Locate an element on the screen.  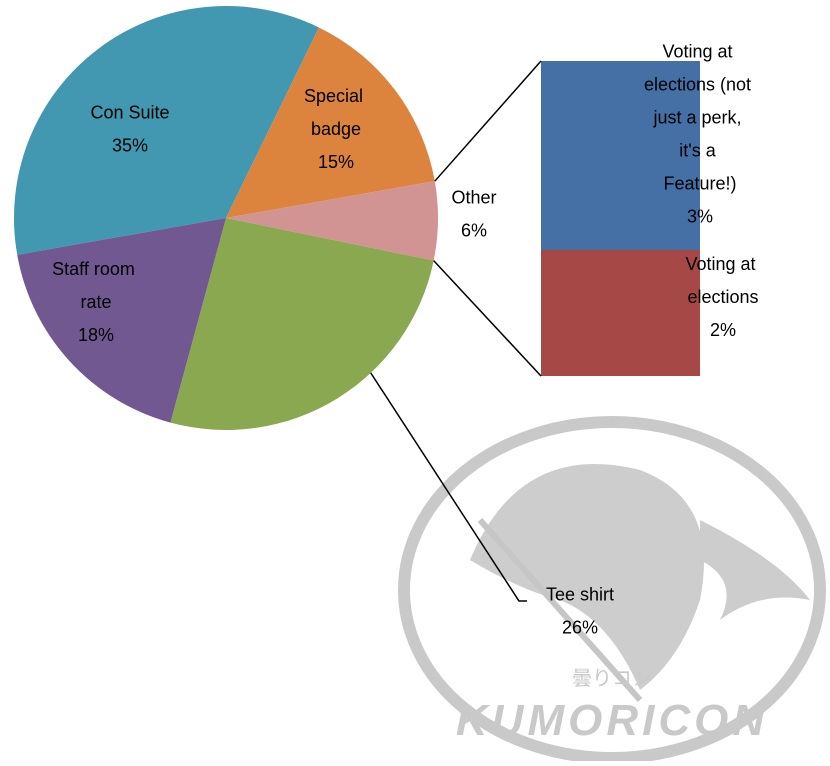
slice-label: Tee shirt is located at coordinates (580, 595).